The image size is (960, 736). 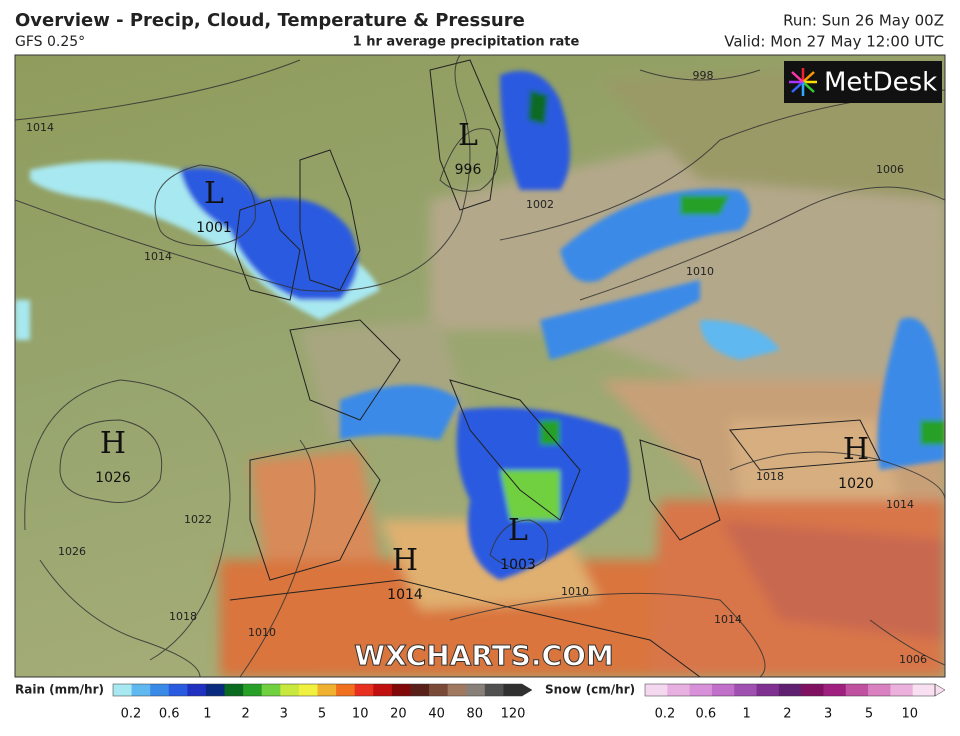 What do you see at coordinates (72, 551) in the screenshot?
I see `isobar-label: 1026` at bounding box center [72, 551].